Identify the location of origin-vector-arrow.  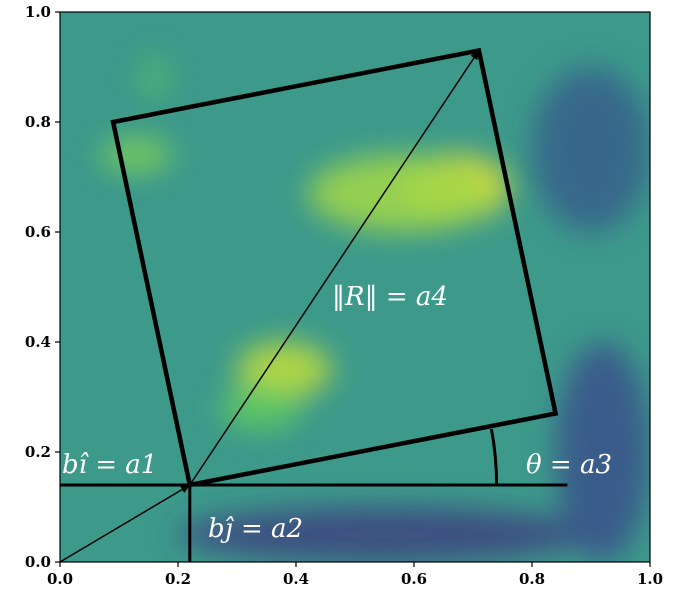
(125, 523).